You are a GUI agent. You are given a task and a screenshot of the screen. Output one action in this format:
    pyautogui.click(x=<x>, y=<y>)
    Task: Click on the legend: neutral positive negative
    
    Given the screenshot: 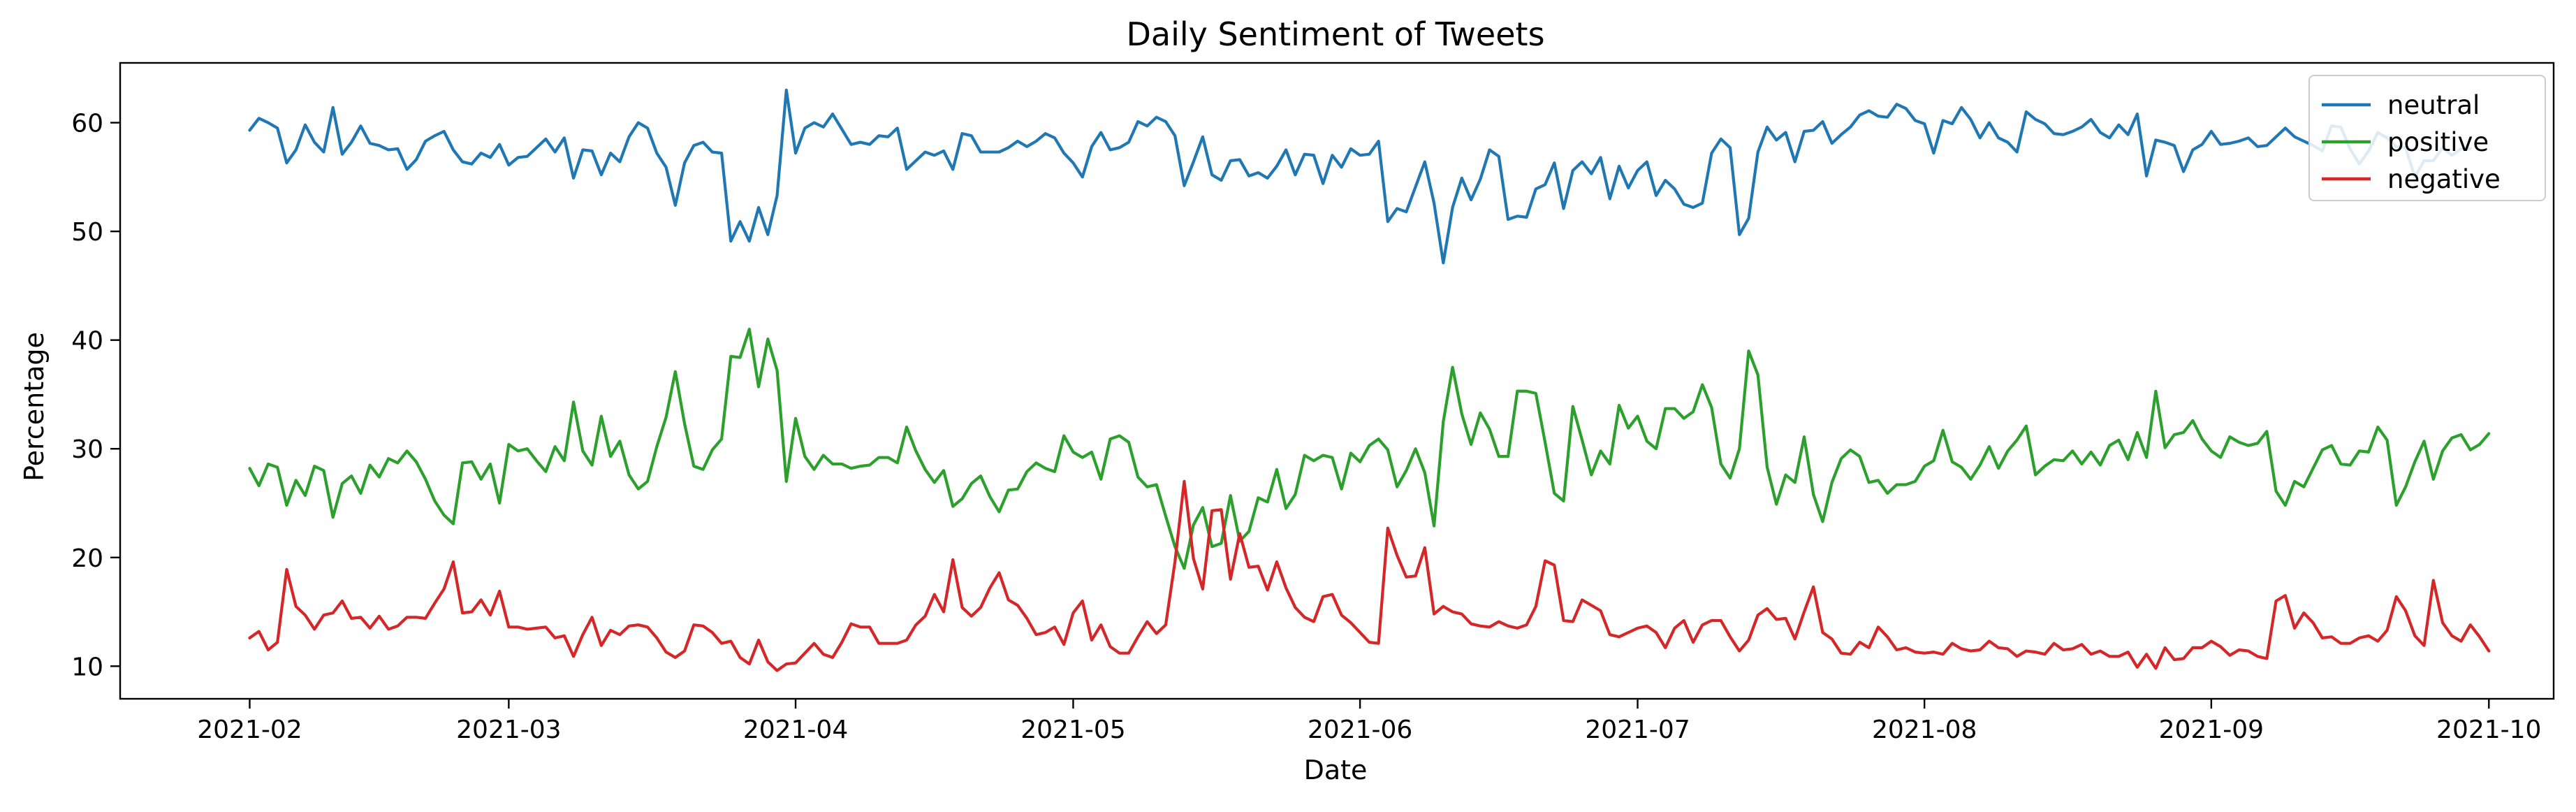 What is the action you would take?
    pyautogui.click(x=2427, y=138)
    